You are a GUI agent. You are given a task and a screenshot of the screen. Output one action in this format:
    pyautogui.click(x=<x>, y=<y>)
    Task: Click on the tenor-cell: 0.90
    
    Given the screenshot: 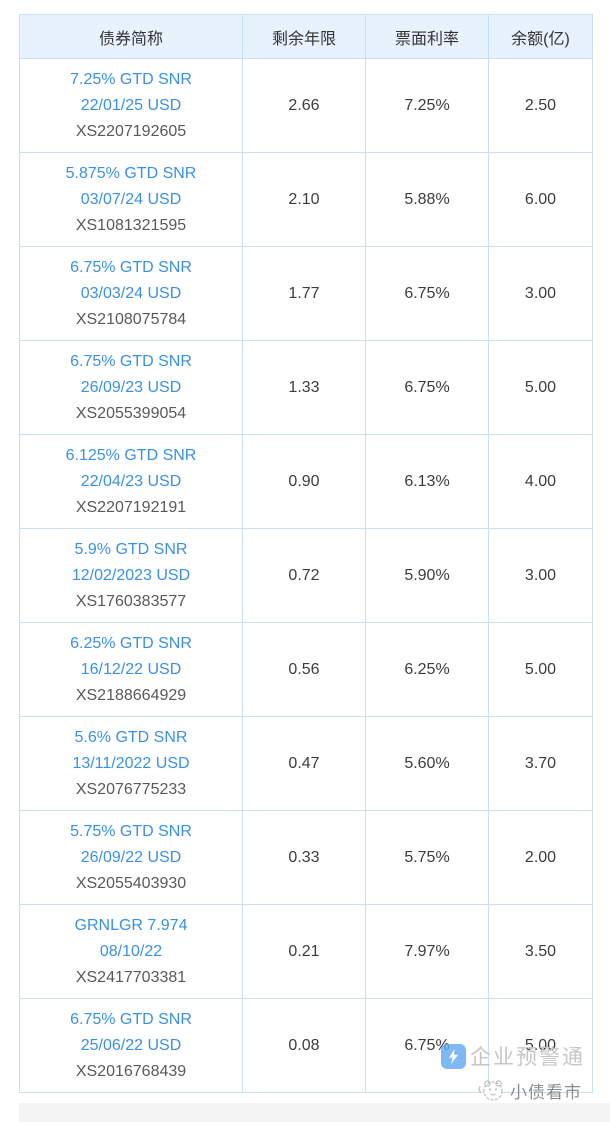 What is the action you would take?
    pyautogui.click(x=304, y=481)
    